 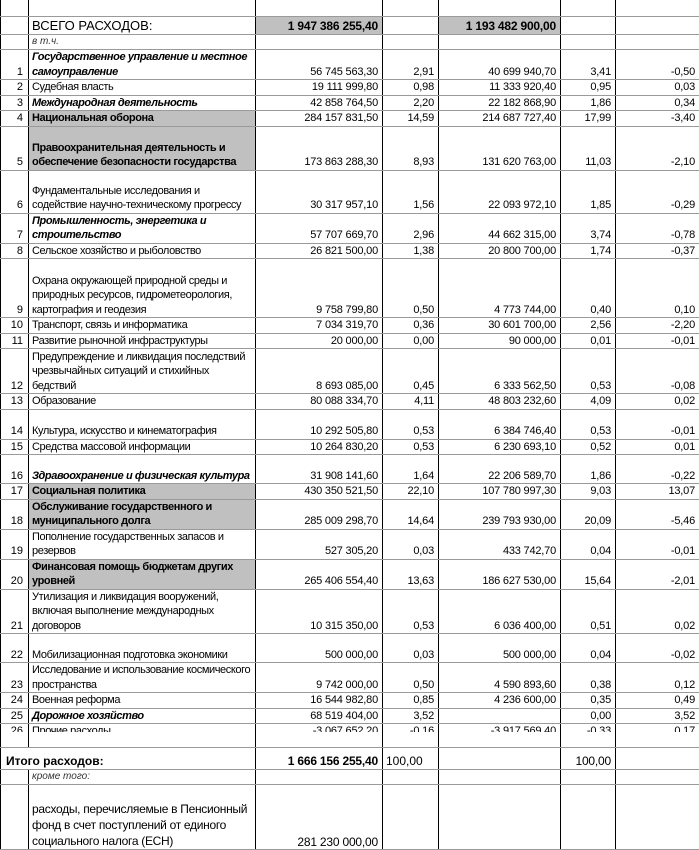 What do you see at coordinates (499, 87) in the screenshot?
I see `value-2: 11 333 920,40` at bounding box center [499, 87].